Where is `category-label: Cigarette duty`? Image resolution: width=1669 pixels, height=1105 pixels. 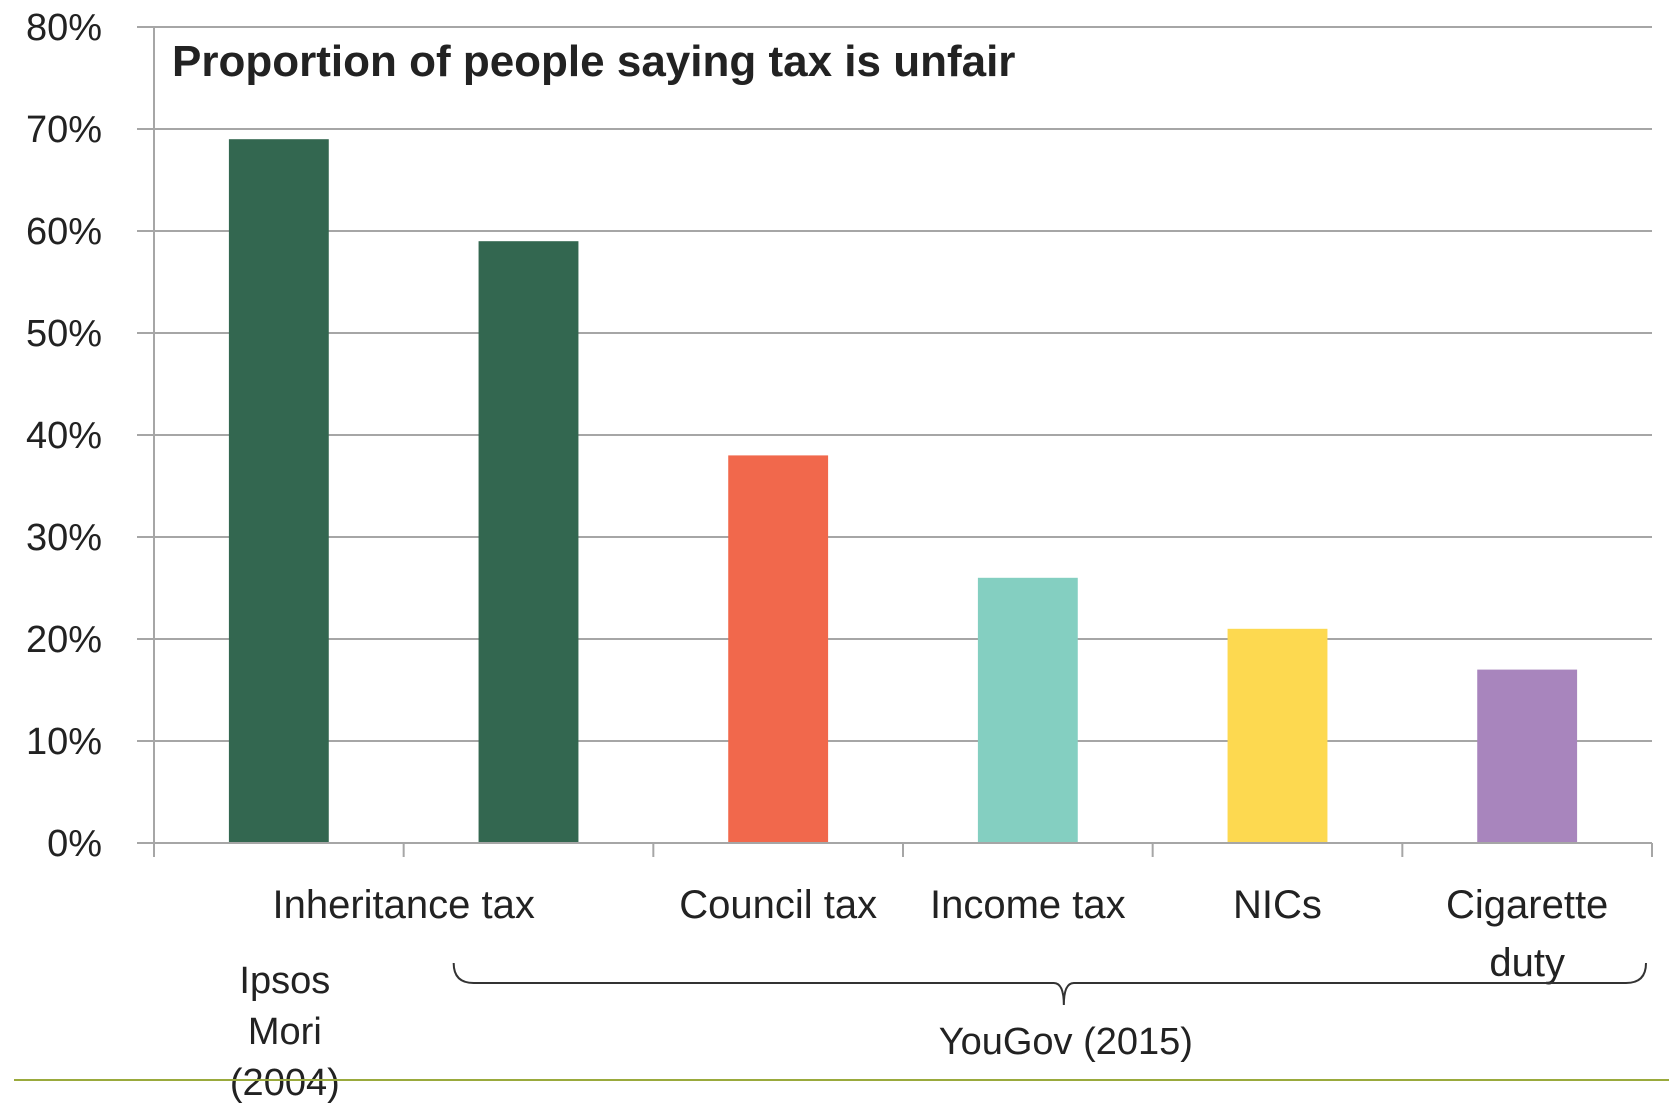 category-label: Cigarette duty is located at coordinates (1527, 934).